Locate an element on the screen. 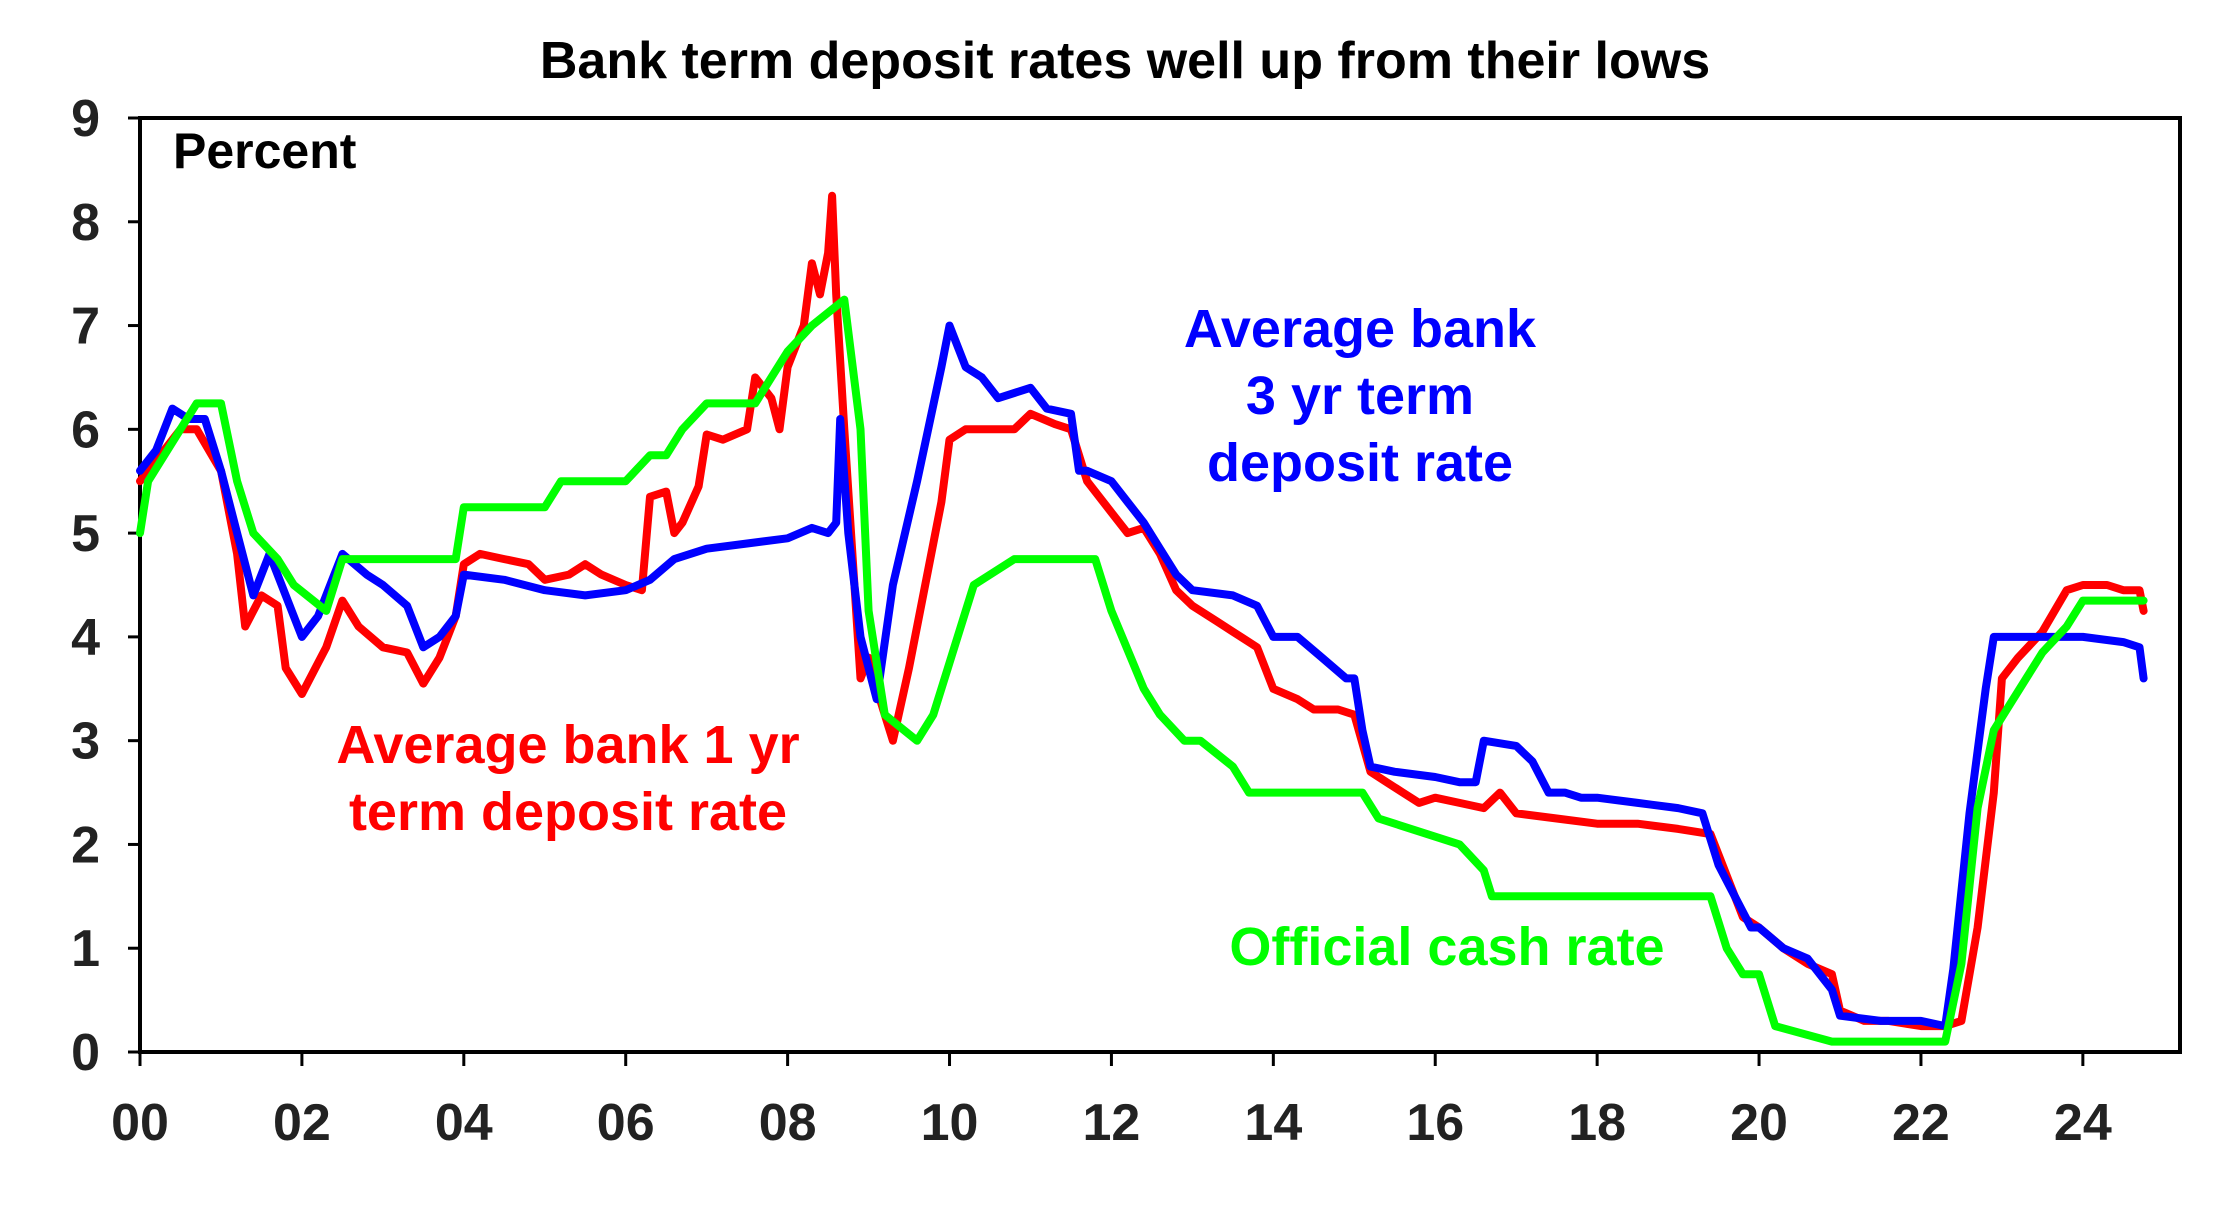 This screenshot has height=1215, width=2214. x-tick-label: 10 is located at coordinates (950, 1123).